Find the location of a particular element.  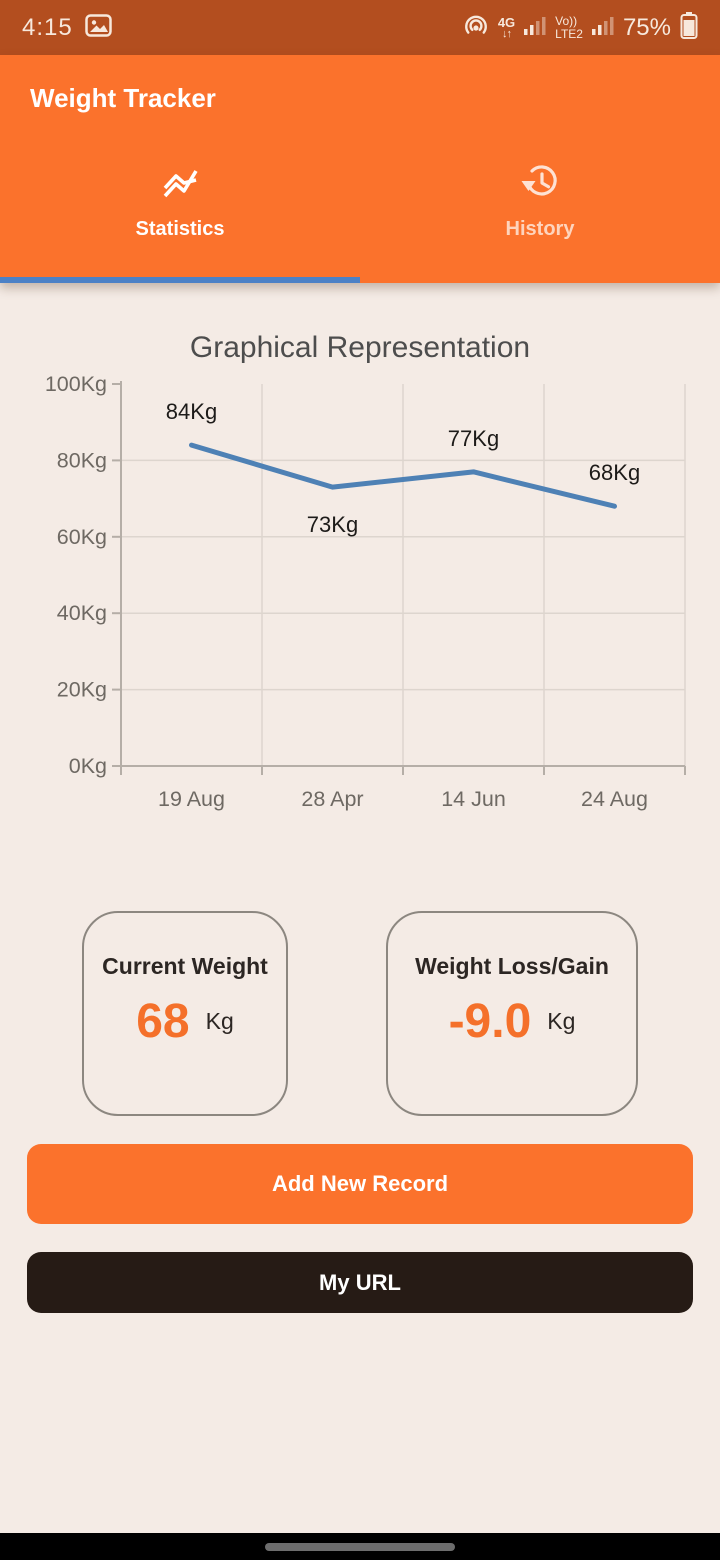

x-tick-label: 24 Aug is located at coordinates (614, 799).